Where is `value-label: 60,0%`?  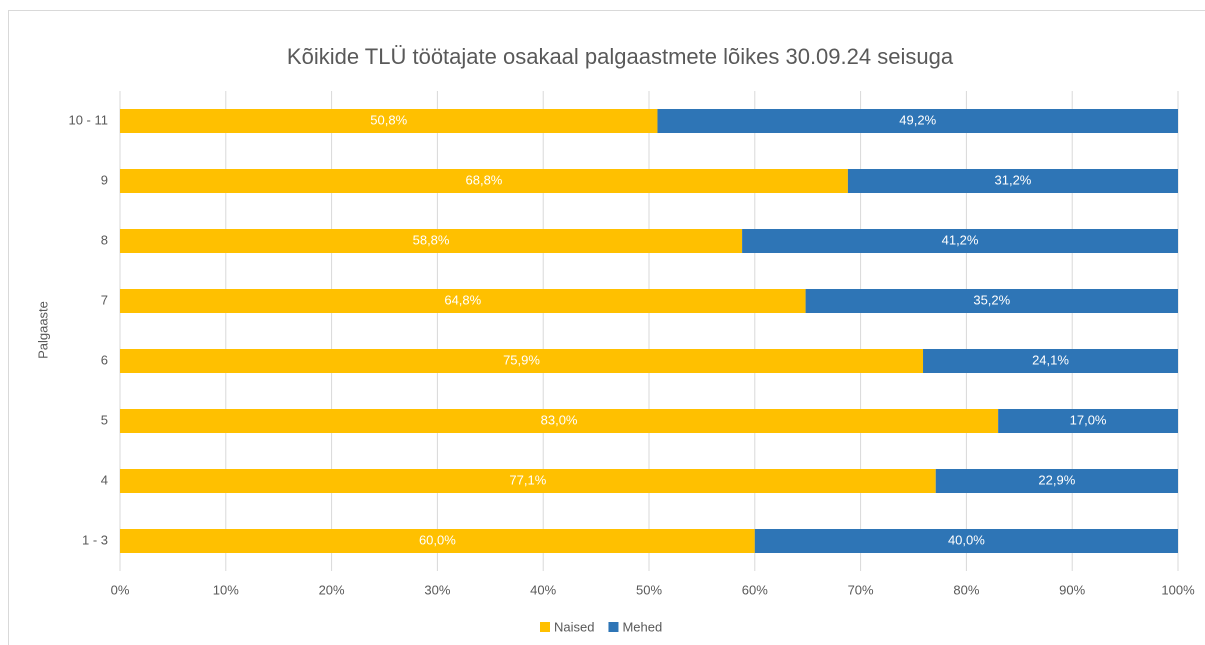 value-label: 60,0% is located at coordinates (437, 539).